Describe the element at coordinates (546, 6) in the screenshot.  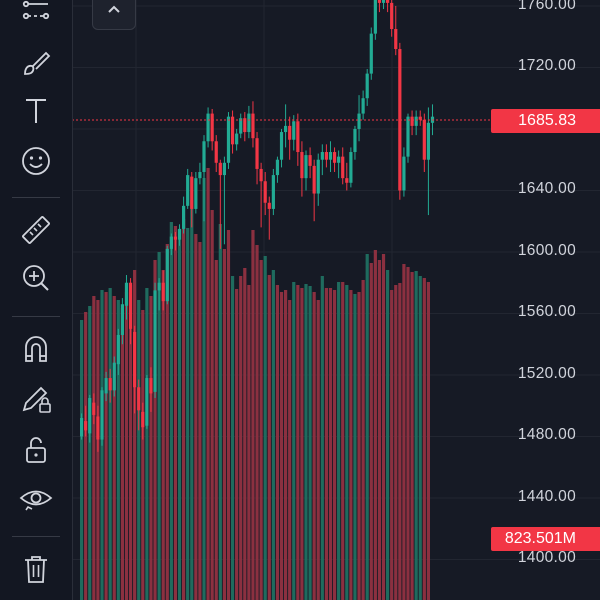
I see `price-axis-label: 1760.00` at that location.